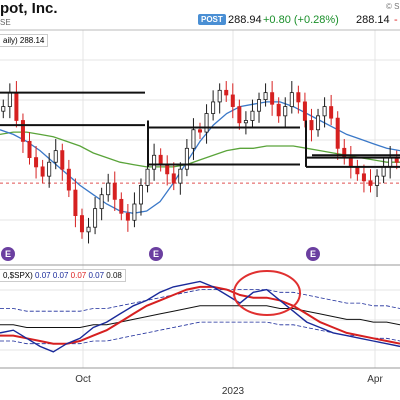  I want to click on post-market-change: +0.80 (+0.28%), so click(301, 20).